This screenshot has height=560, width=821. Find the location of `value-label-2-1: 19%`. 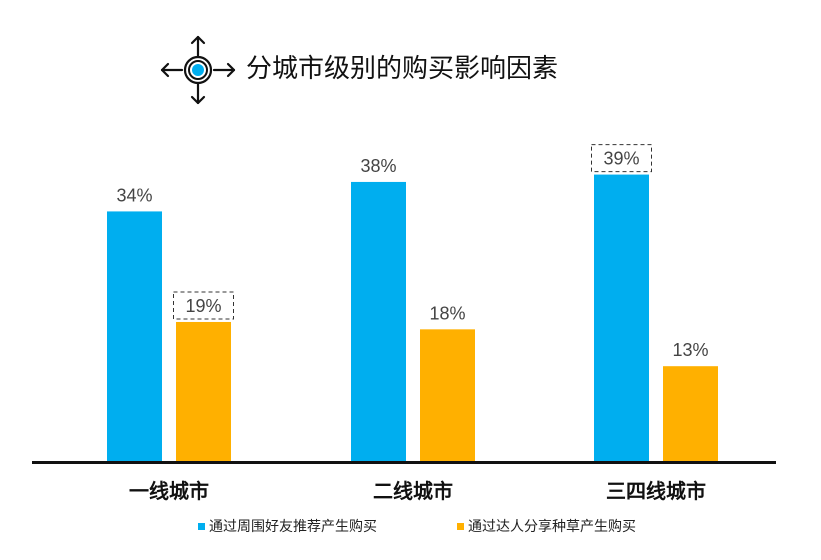

value-label-2-1: 19% is located at coordinates (203, 306).